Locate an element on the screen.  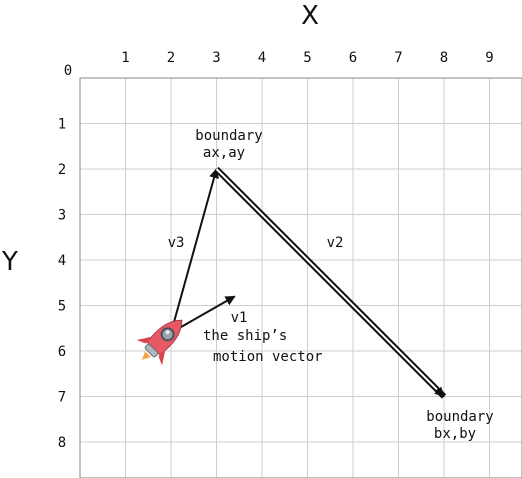
y-tick-label: 6 is located at coordinates (62, 352).